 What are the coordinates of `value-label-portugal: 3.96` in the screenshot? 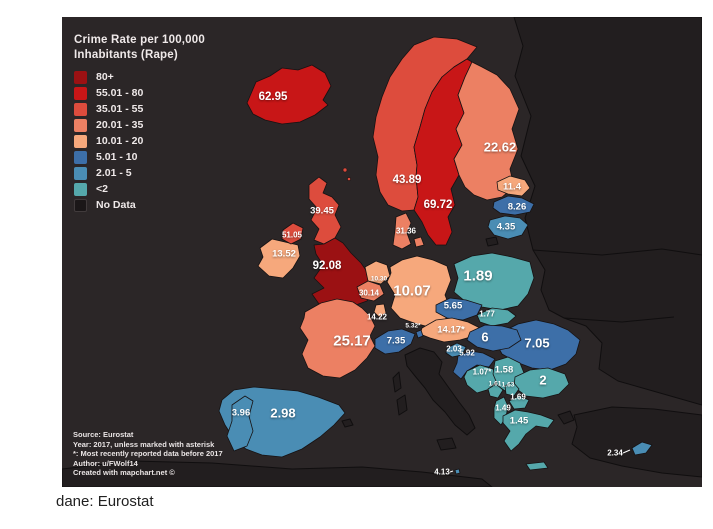 It's located at (241, 413).